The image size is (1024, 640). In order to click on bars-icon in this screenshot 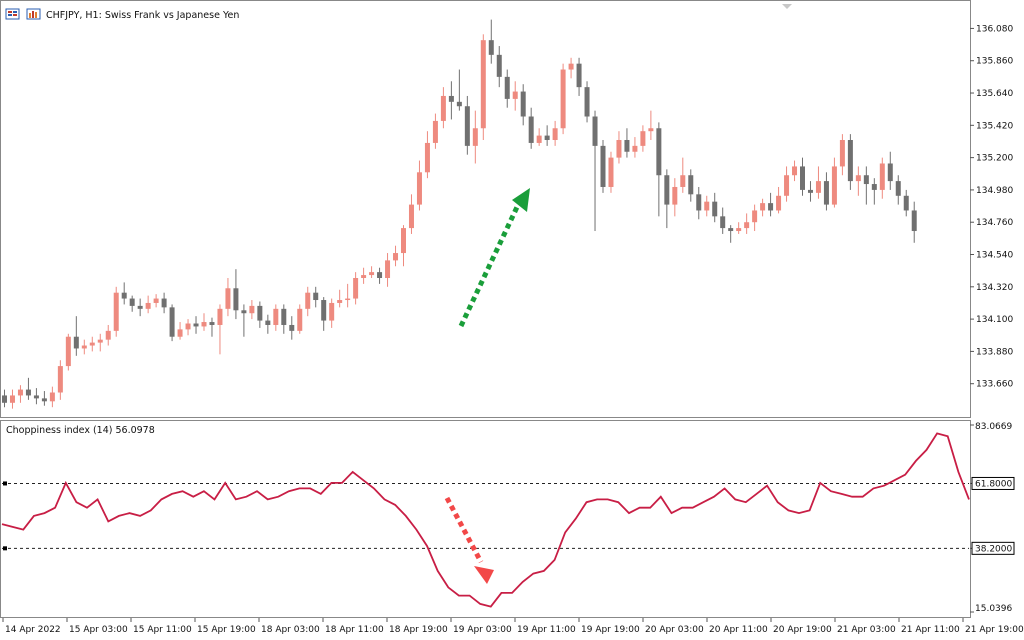, I will do `click(33, 14)`.